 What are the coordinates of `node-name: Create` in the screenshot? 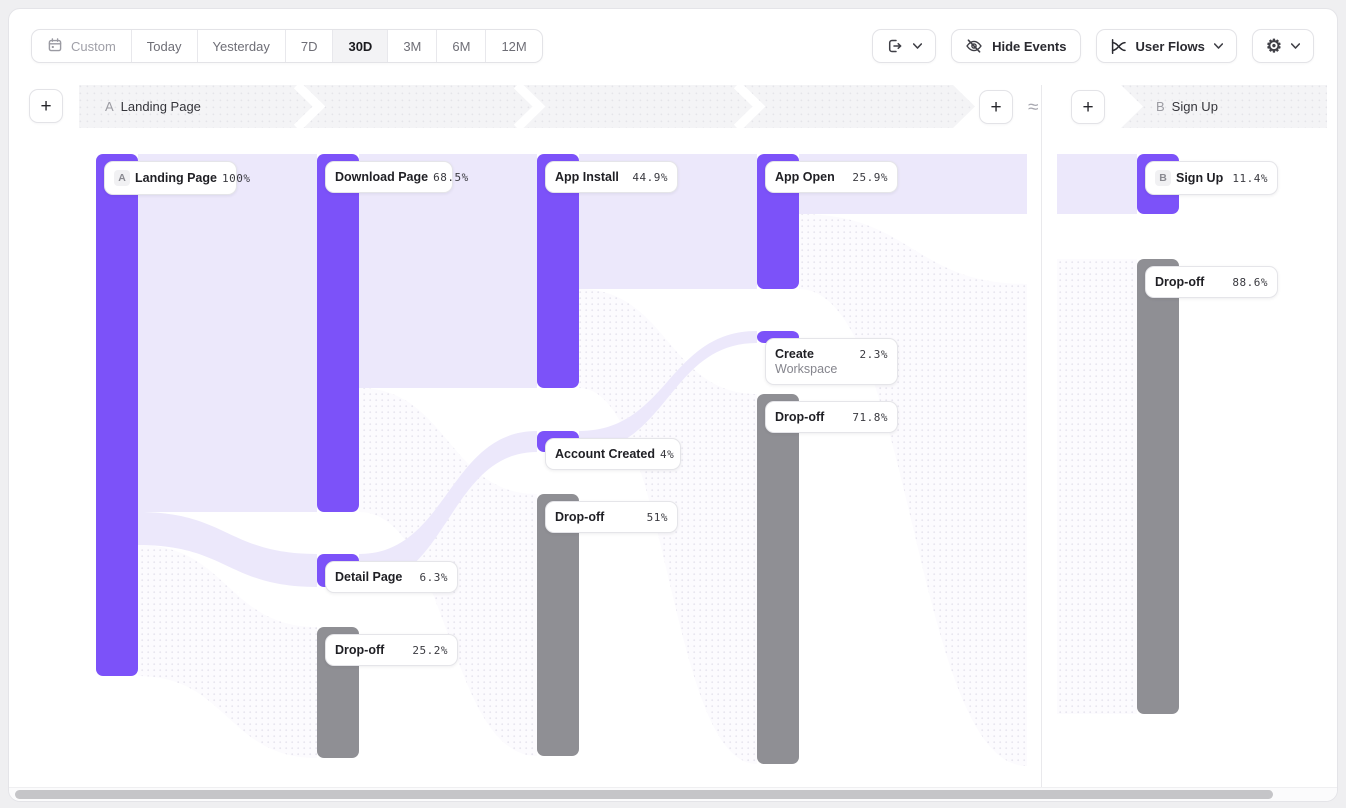 It's located at (794, 354).